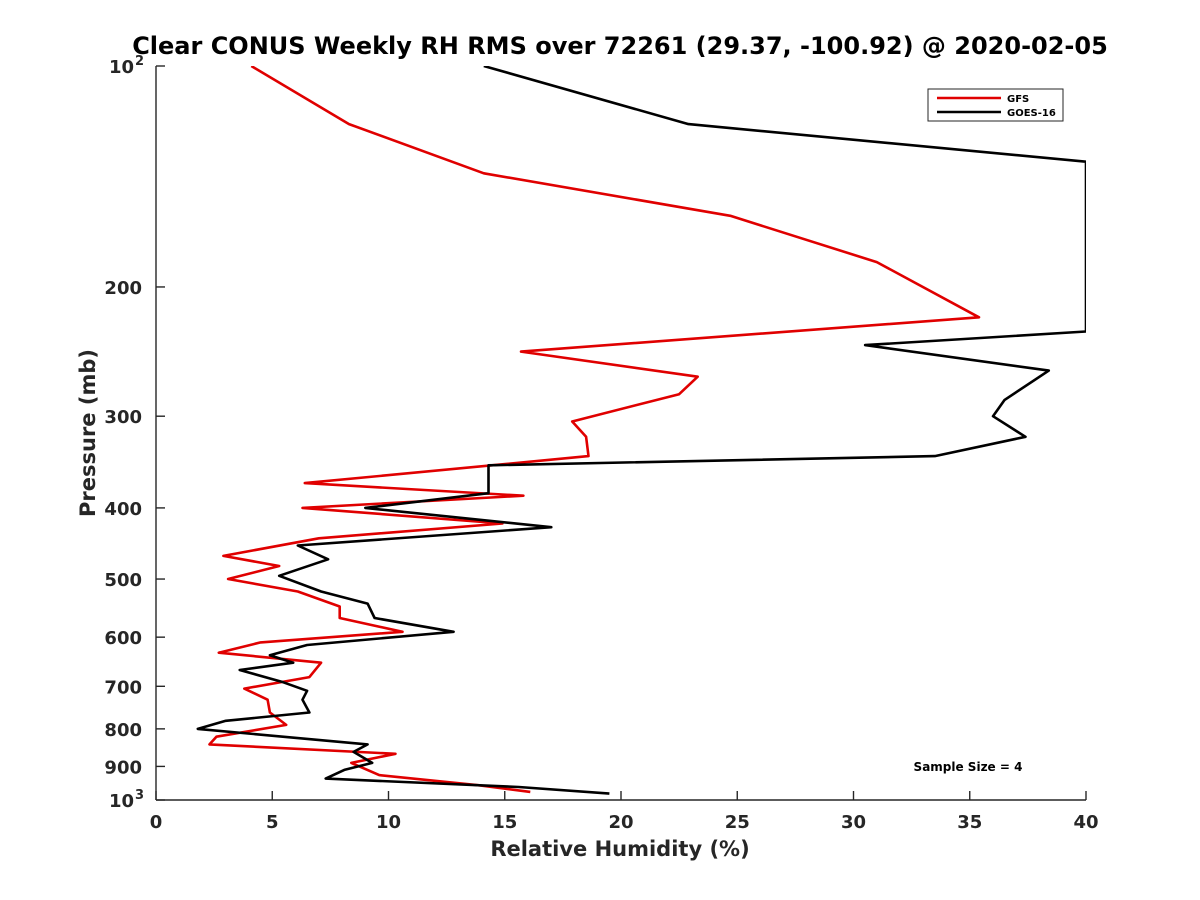 The height and width of the screenshot is (900, 1200). I want to click on y-tick-label: 800, so click(123, 730).